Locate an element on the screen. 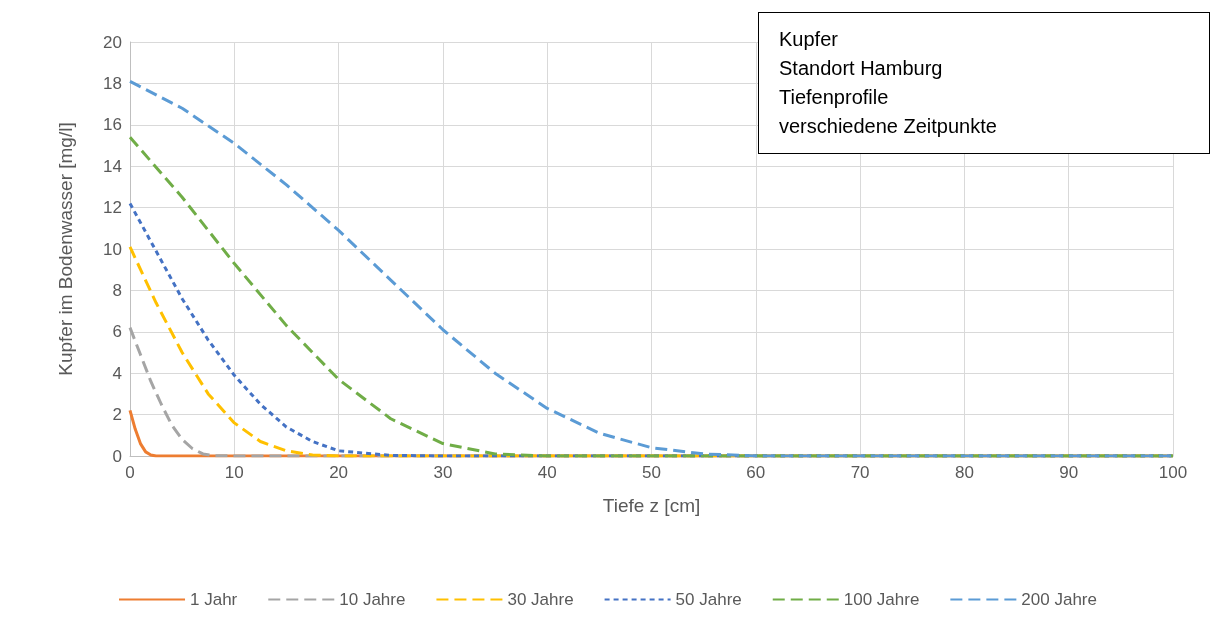 Image resolution: width=1215 pixels, height=627 pixels. y-tick-label: 16 is located at coordinates (112, 125).